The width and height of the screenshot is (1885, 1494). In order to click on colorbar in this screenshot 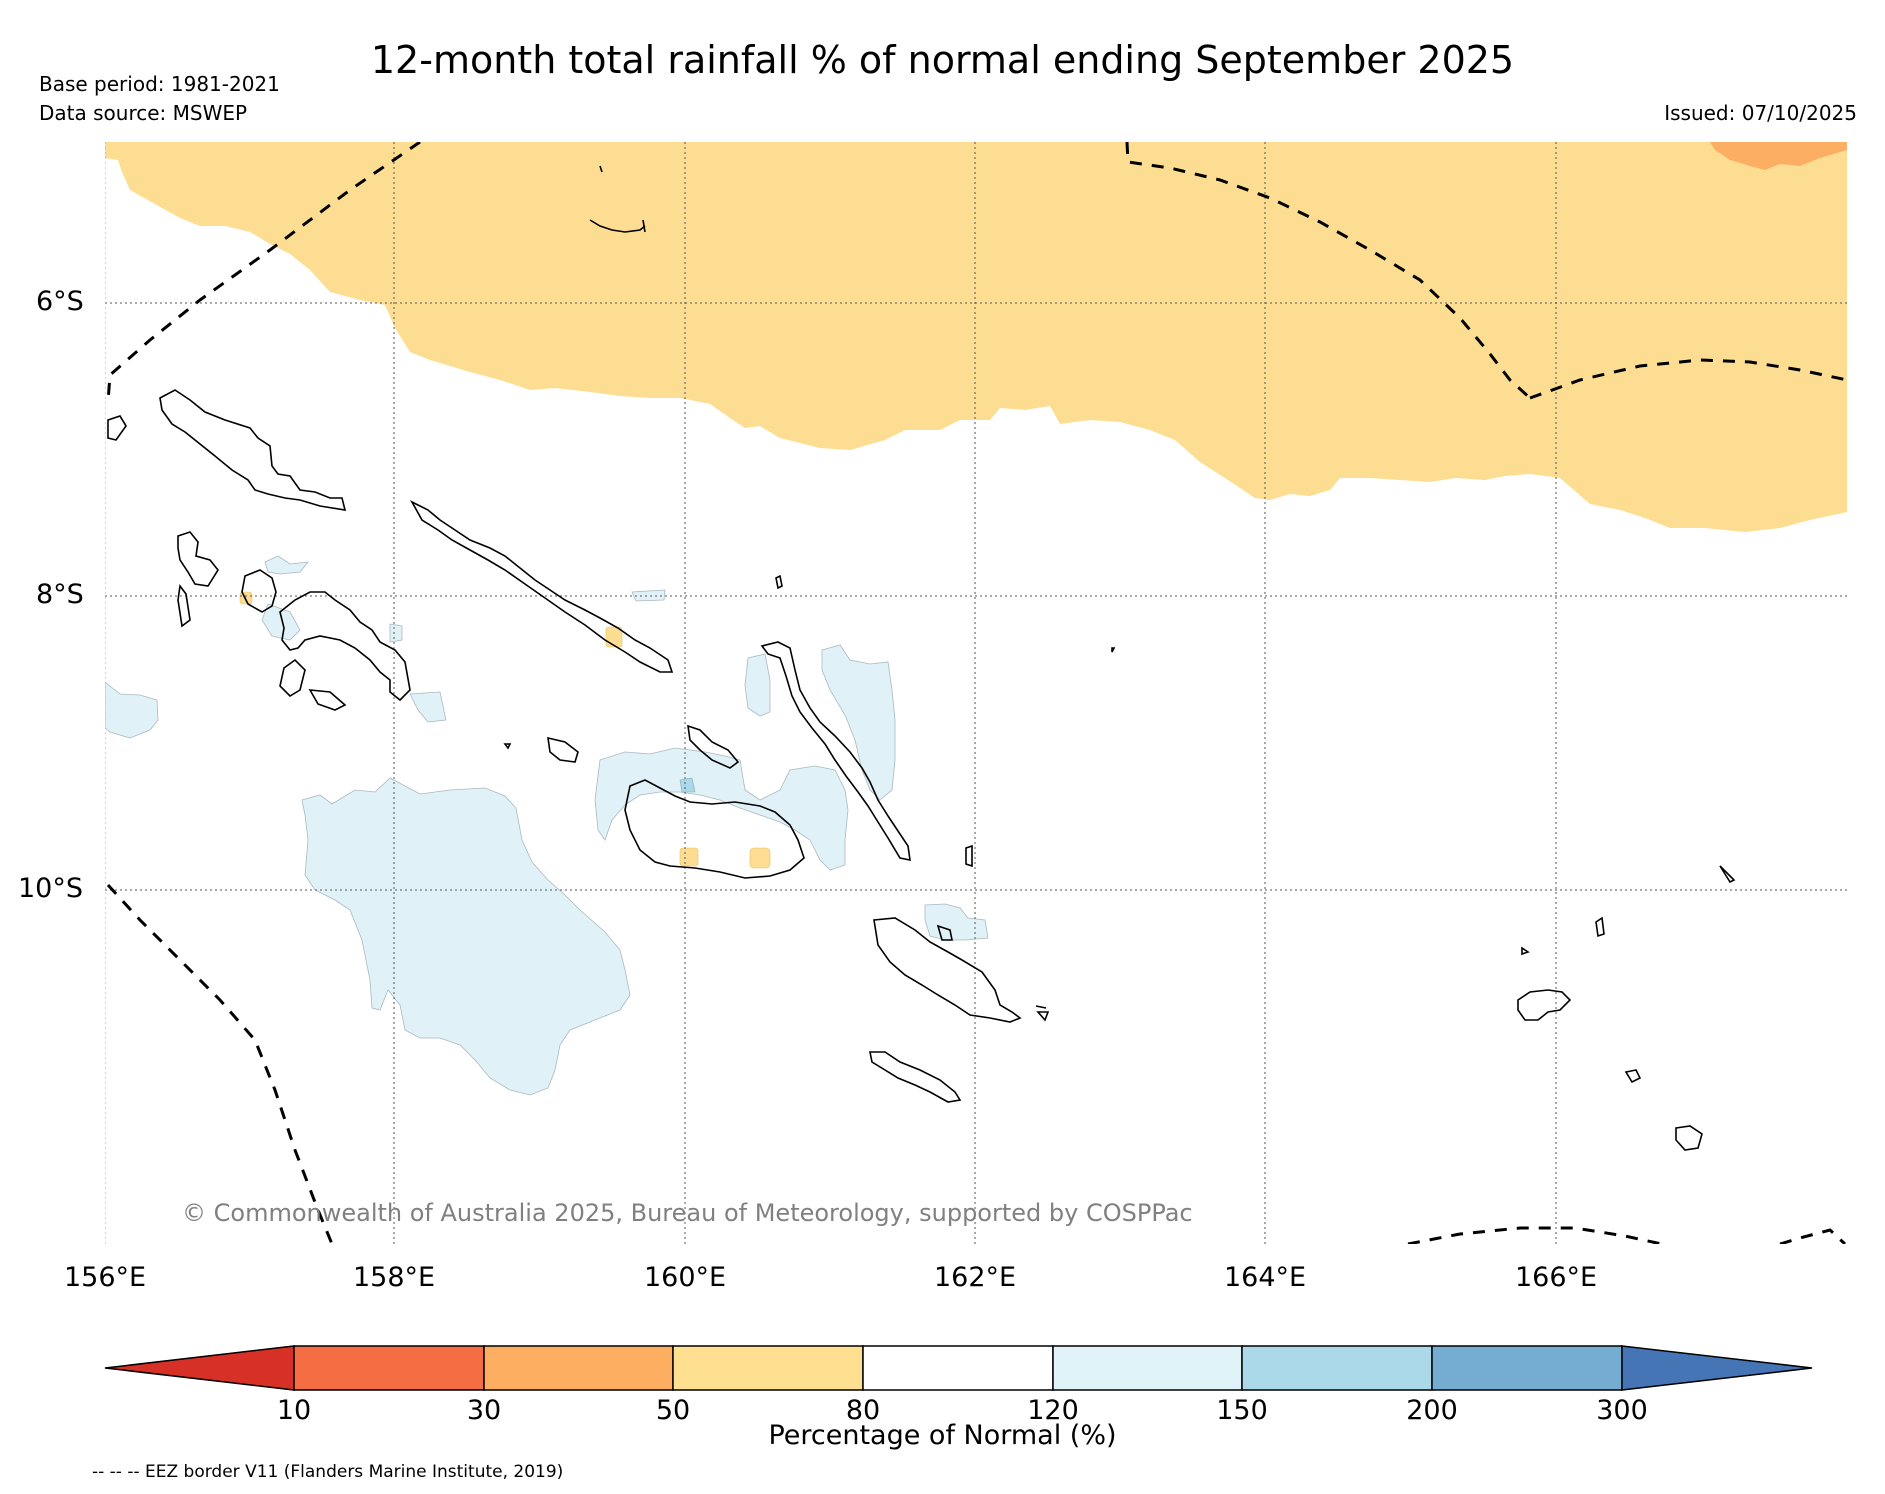, I will do `click(958, 1368)`.